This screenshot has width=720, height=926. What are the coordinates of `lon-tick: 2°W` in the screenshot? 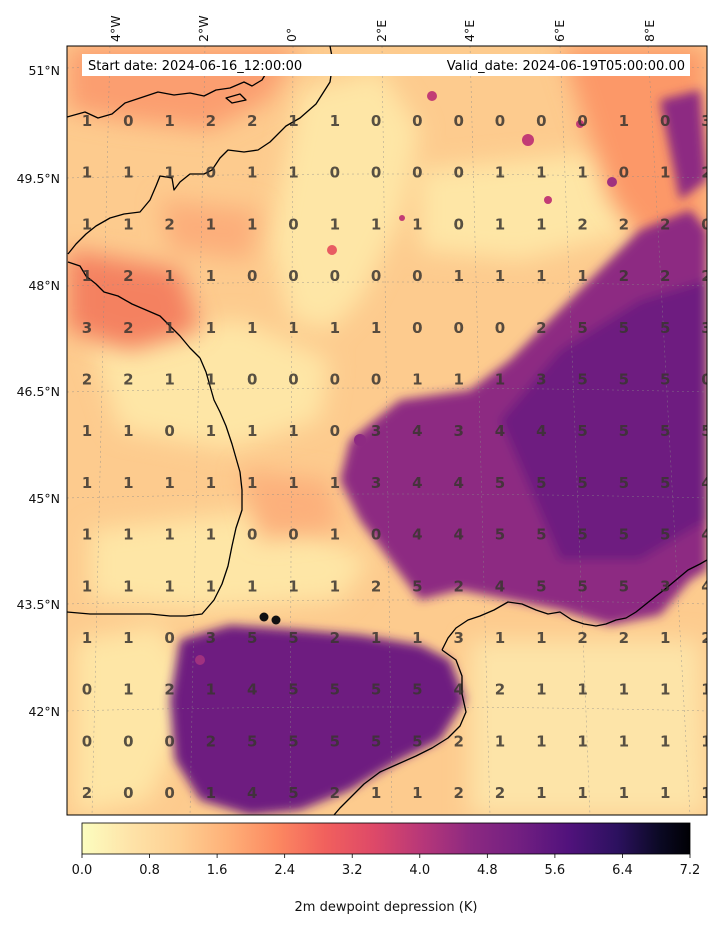 It's located at (203, 28).